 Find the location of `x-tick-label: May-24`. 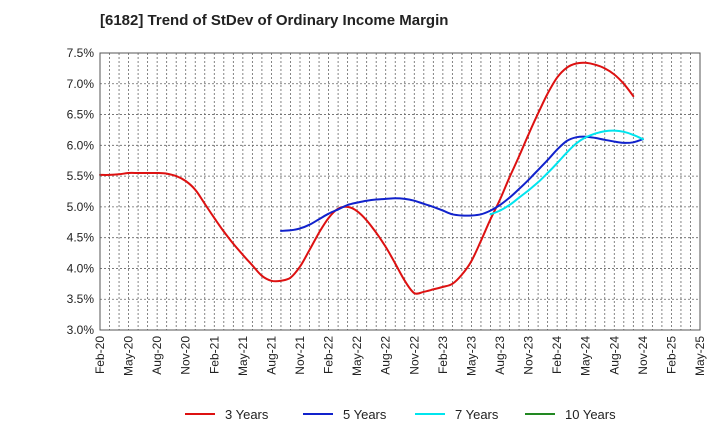

x-tick-label: May-24 is located at coordinates (586, 356).